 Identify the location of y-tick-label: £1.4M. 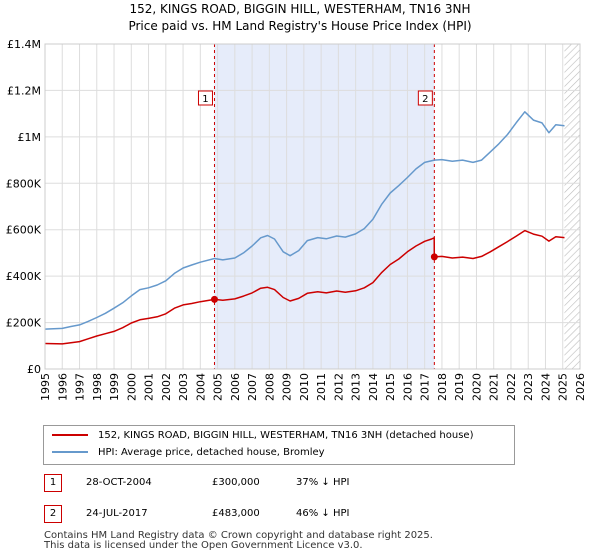
(24, 44).